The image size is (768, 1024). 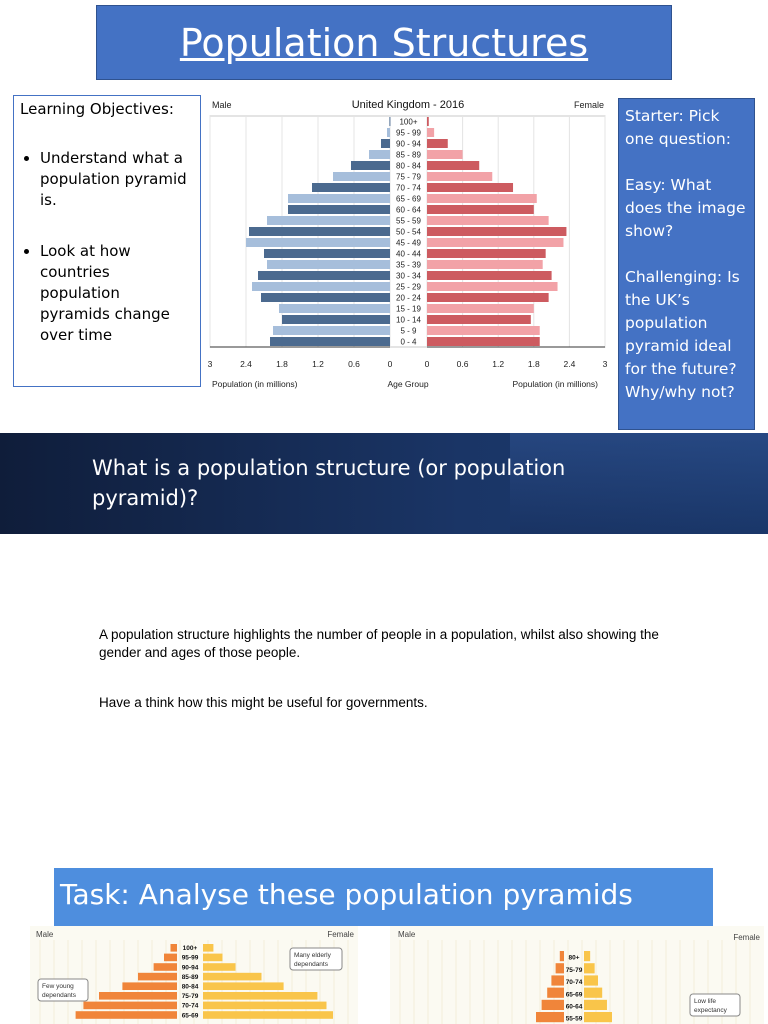 What do you see at coordinates (408, 265) in the screenshot?
I see `age-group-label: 35 - 39` at bounding box center [408, 265].